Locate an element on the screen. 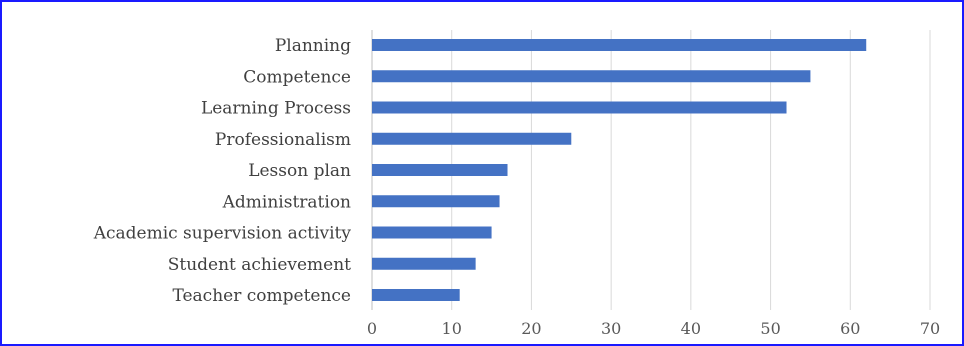 The height and width of the screenshot is (346, 964). x-tick-label: 30 is located at coordinates (611, 328).